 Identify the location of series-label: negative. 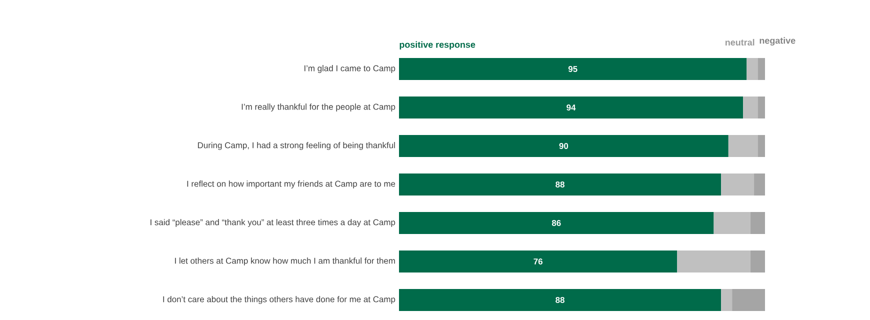
(778, 41).